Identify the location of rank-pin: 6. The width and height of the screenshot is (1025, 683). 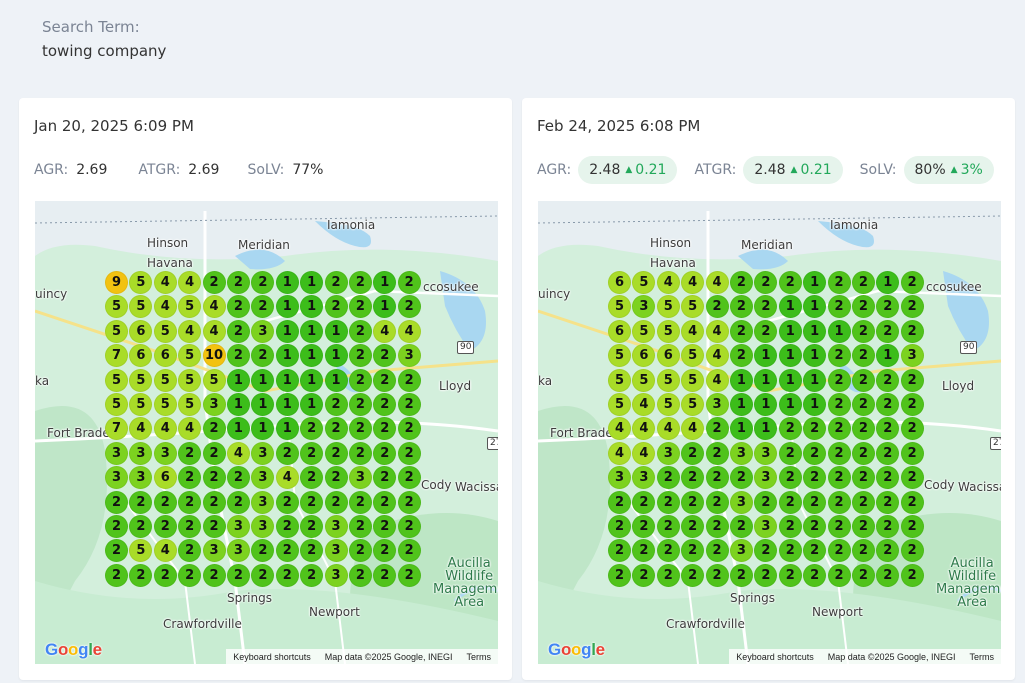
(619, 282).